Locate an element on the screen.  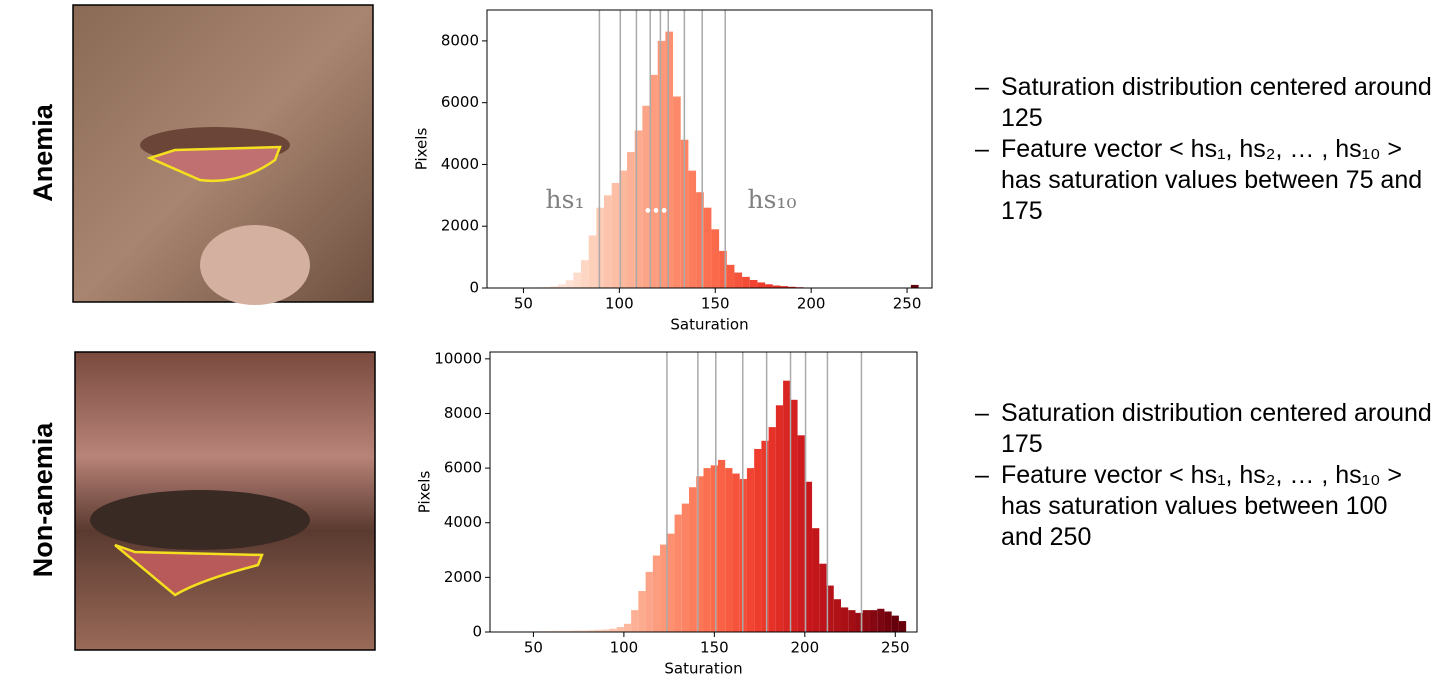
y-axis-label: Pixels is located at coordinates (422, 149).